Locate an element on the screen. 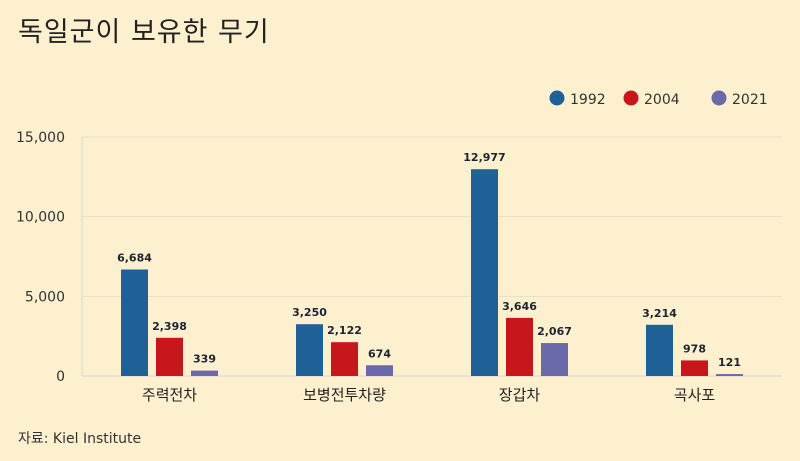 The image size is (800, 461). data-label: 2,398 is located at coordinates (169, 326).